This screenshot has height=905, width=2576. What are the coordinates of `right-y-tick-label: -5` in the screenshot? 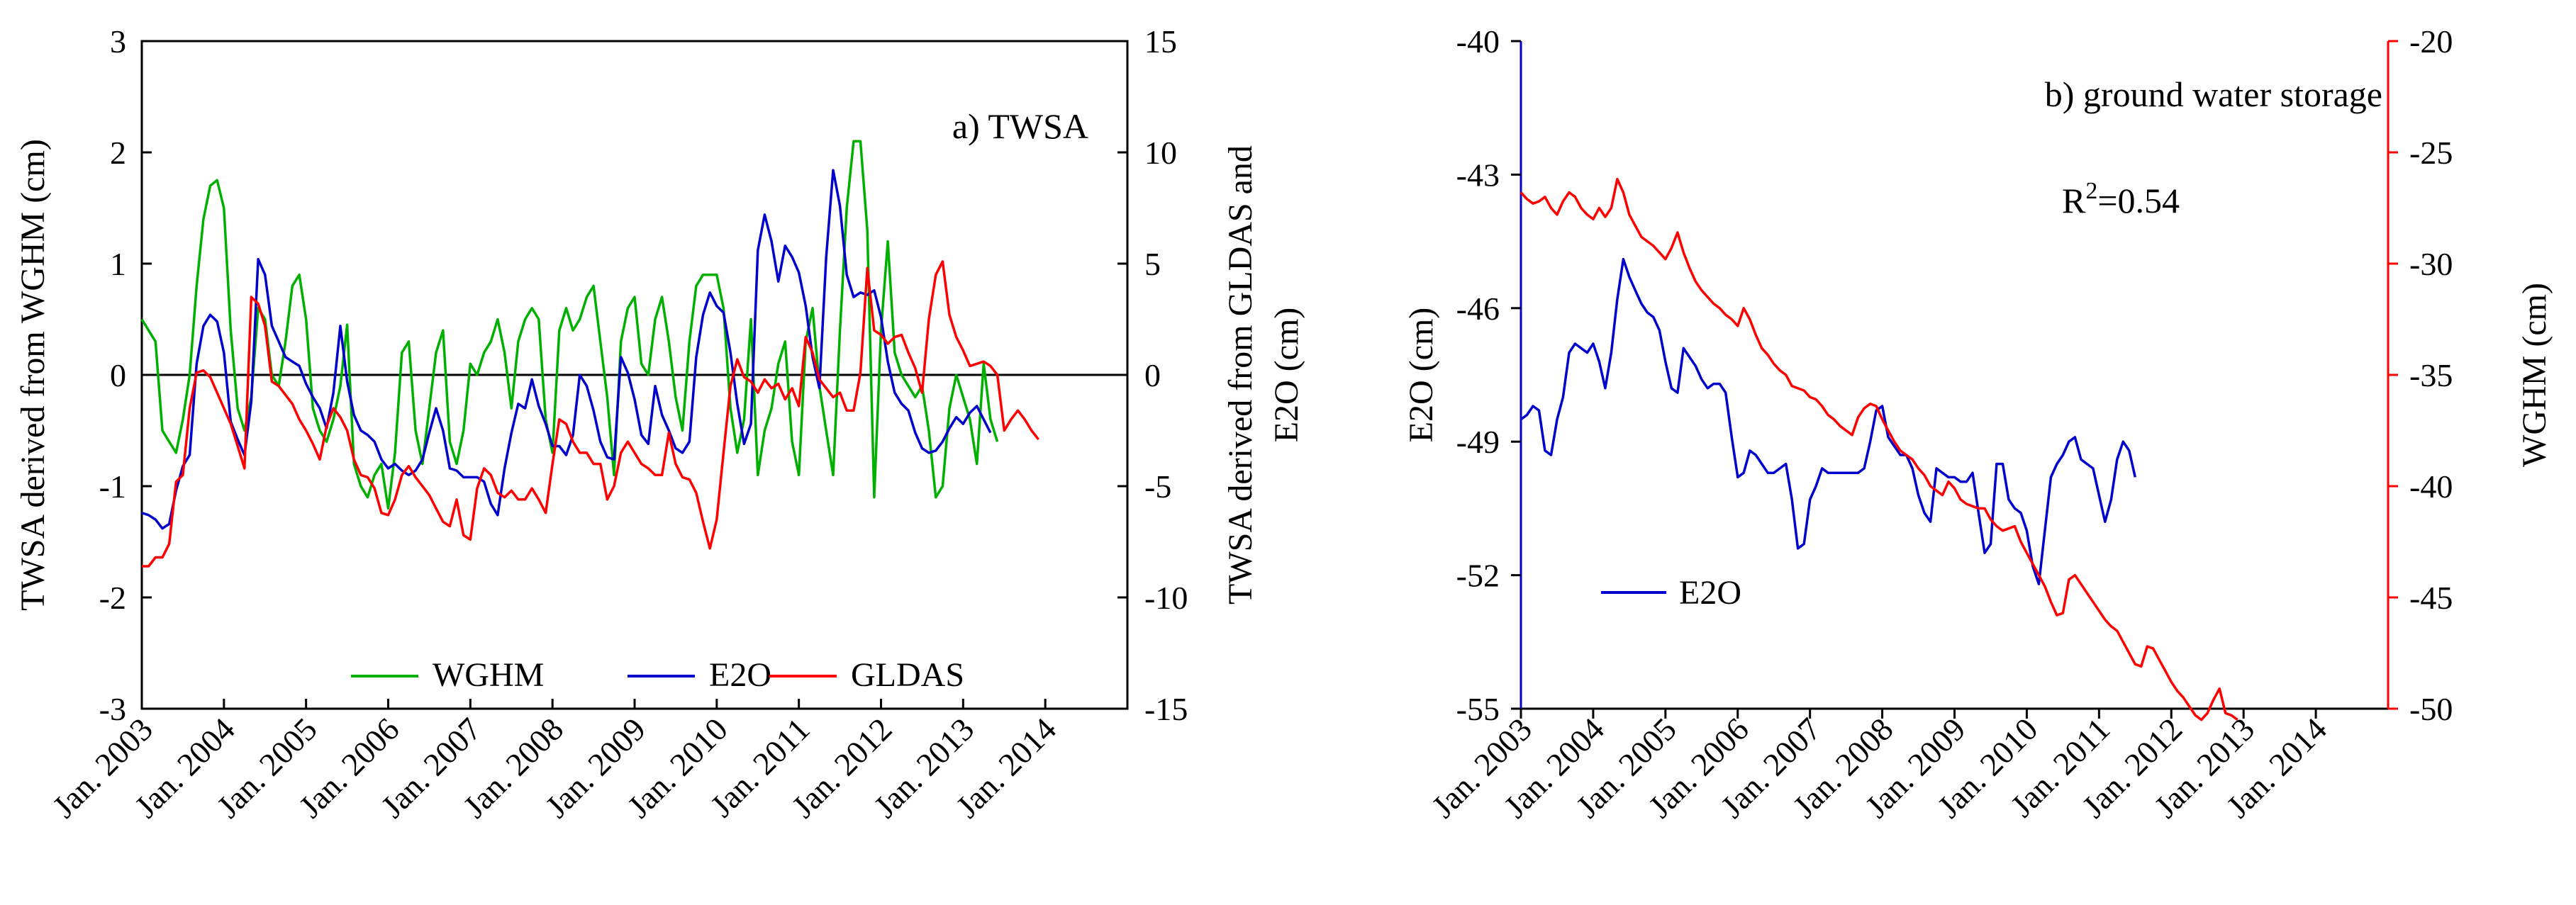 It's located at (1157, 486).